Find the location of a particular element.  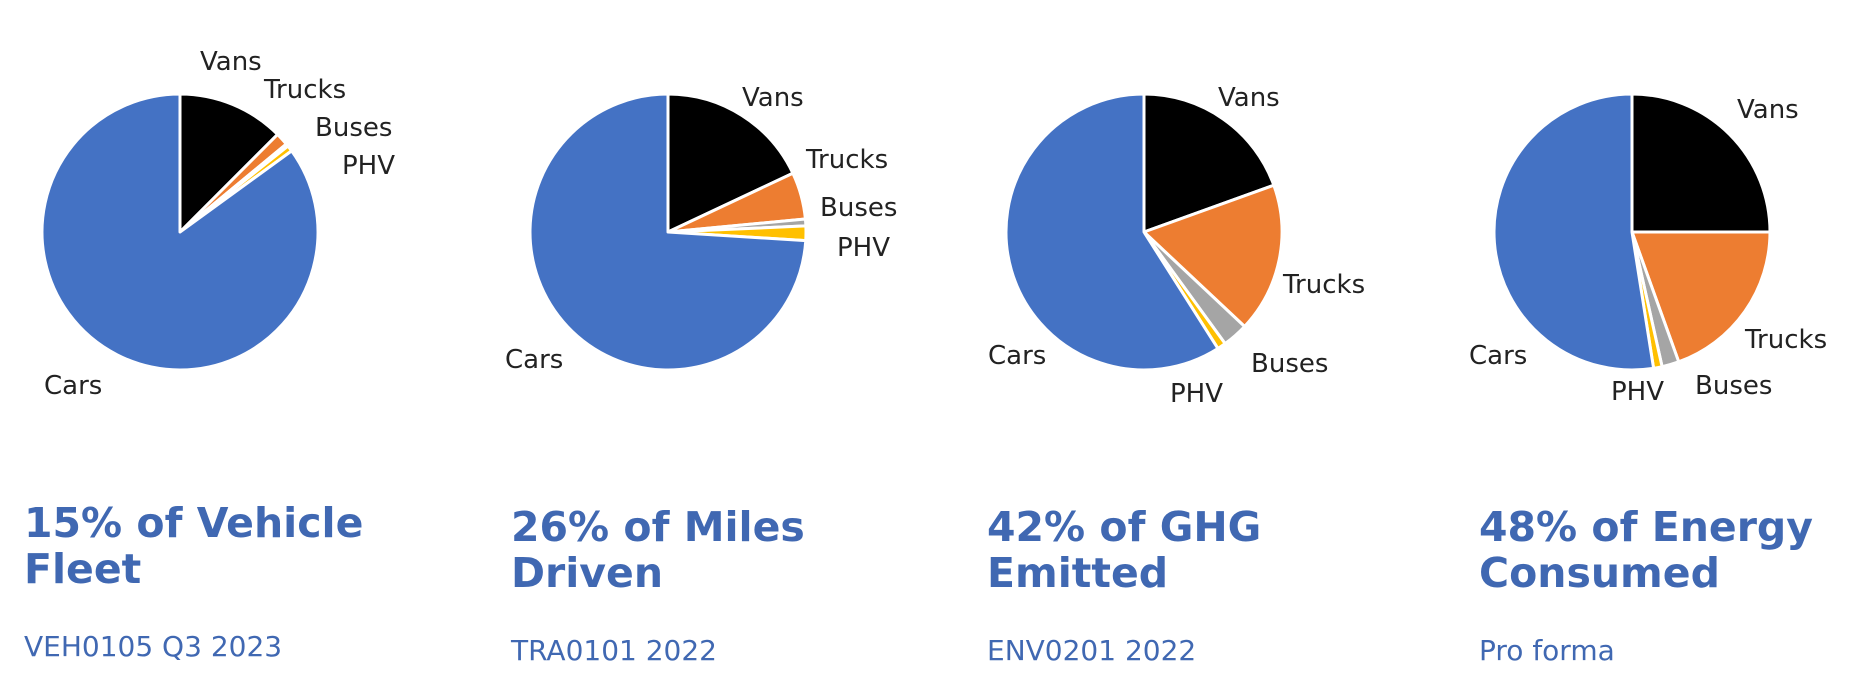

pie-chart-miles: Vans Trucks Buses PHV Cars is located at coordinates (701, 229).